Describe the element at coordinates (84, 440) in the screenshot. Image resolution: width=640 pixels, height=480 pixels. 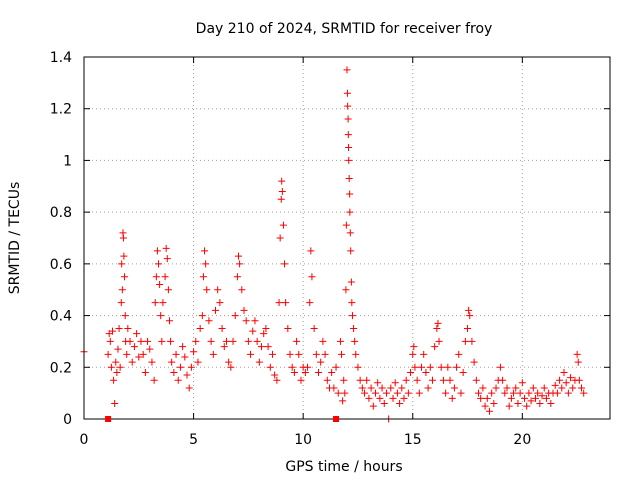
I see `x-tick-label: 0` at that location.